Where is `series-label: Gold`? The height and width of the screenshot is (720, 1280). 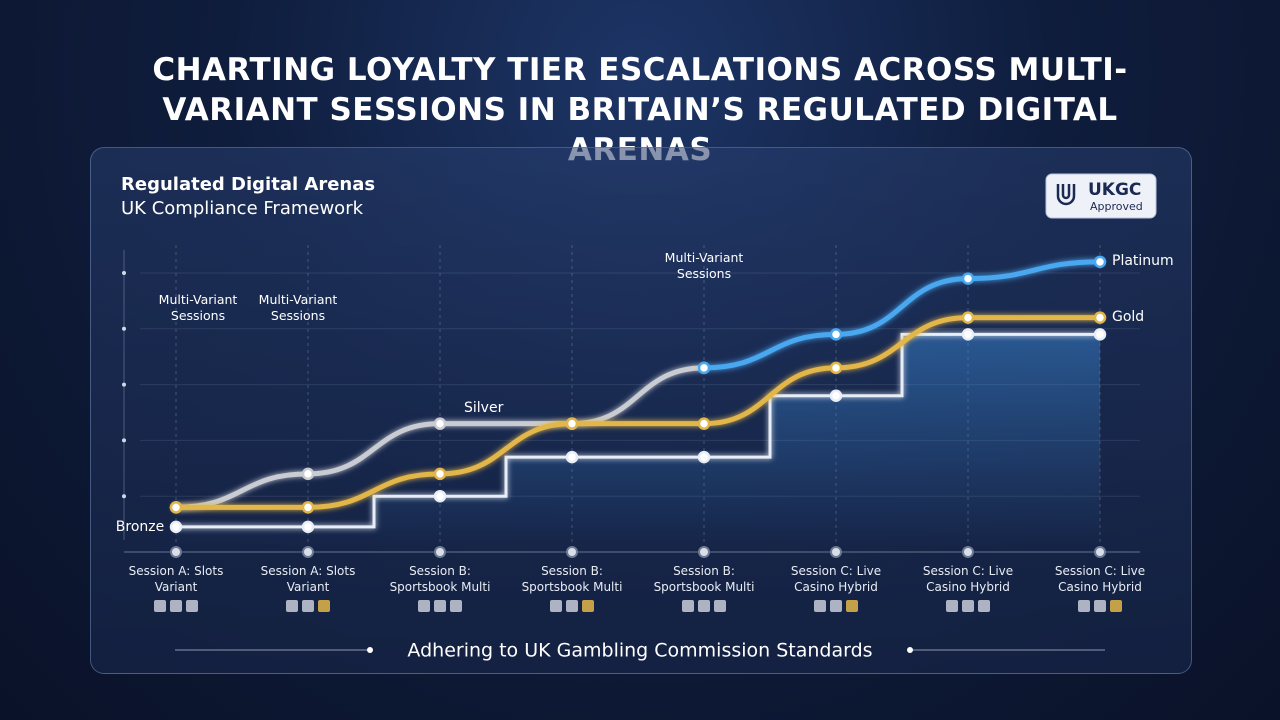
series-label: Gold is located at coordinates (1128, 317).